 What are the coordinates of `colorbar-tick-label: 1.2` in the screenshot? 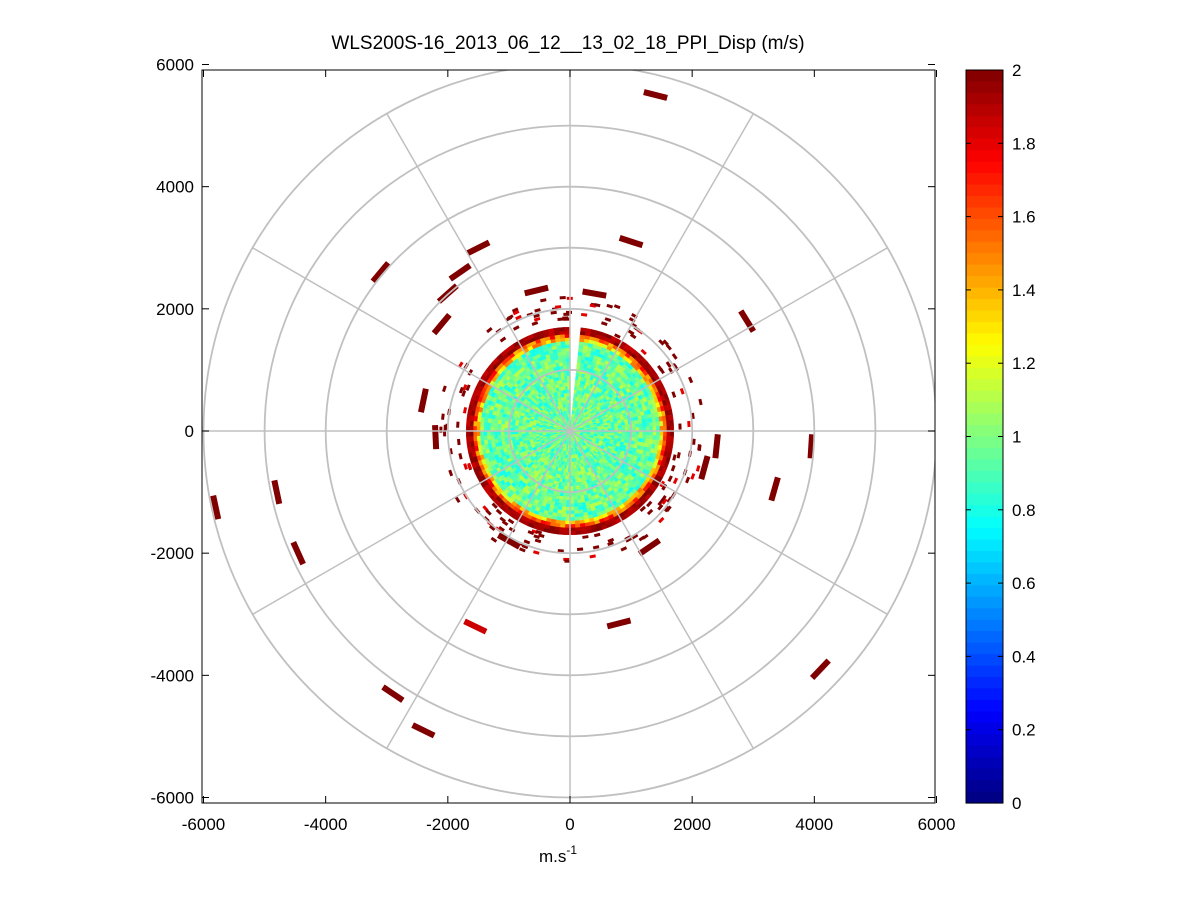 It's located at (1024, 363).